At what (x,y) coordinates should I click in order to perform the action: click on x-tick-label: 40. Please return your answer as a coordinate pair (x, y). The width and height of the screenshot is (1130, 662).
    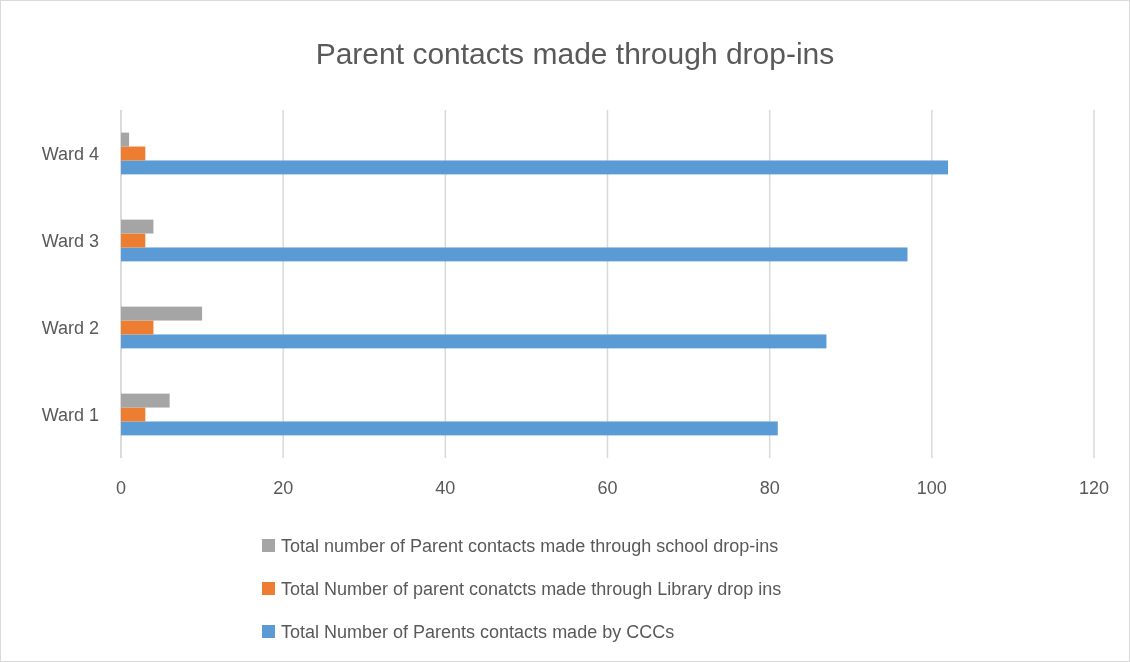
    Looking at the image, I should click on (445, 488).